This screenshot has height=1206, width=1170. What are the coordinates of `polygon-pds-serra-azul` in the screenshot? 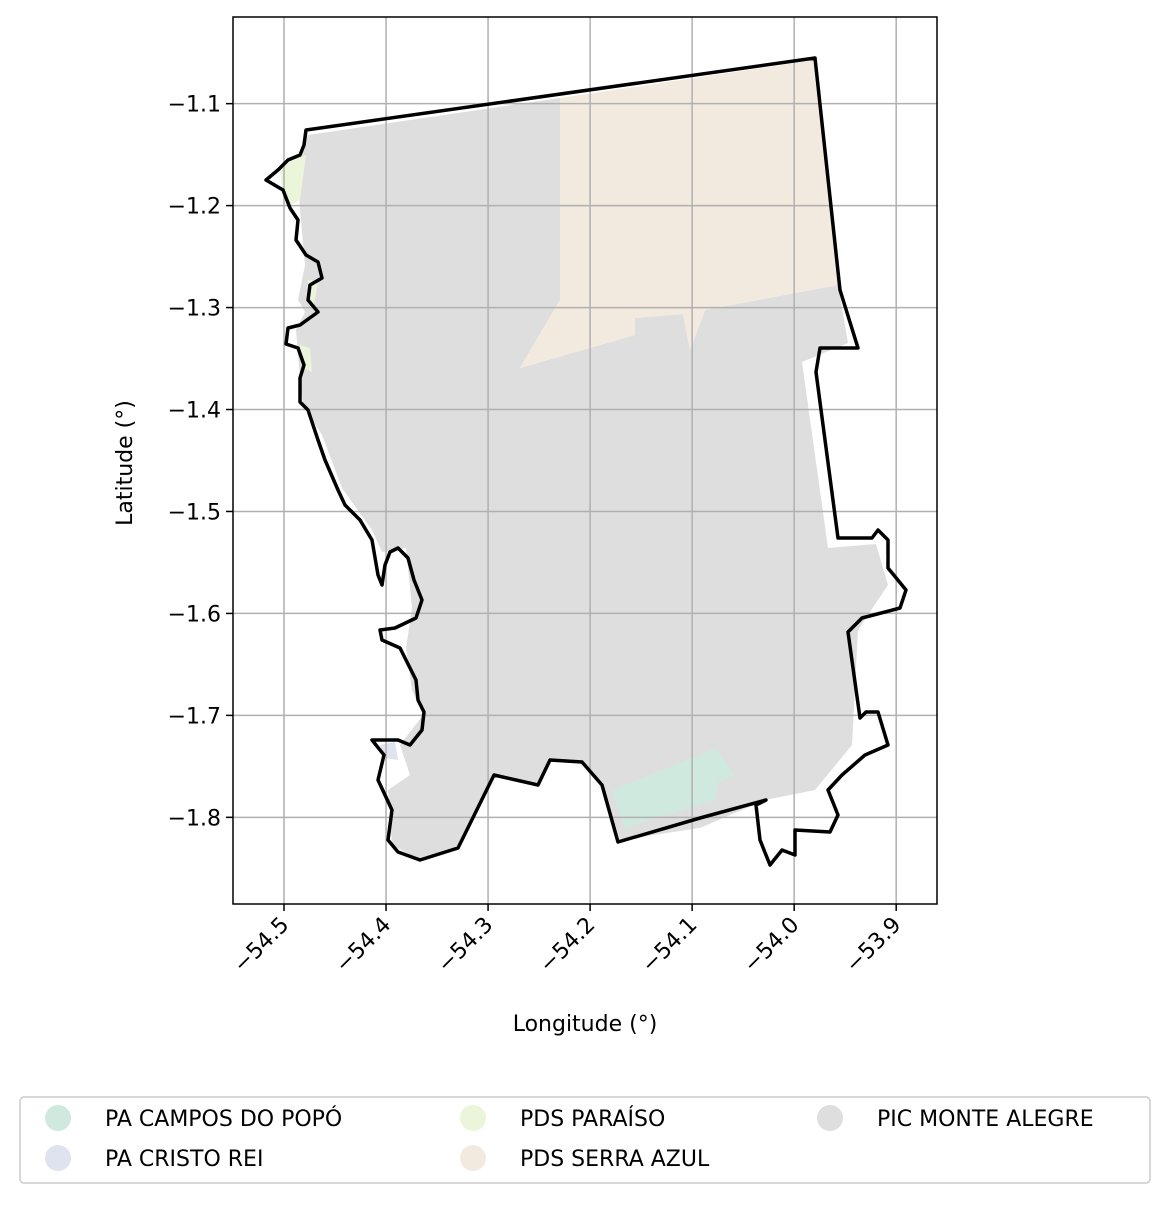 It's located at (679, 214).